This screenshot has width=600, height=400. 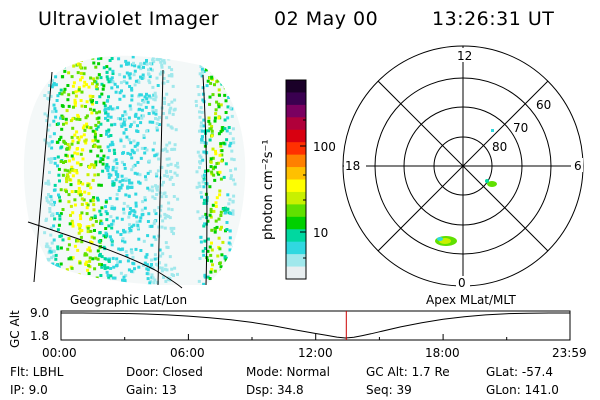 What do you see at coordinates (521, 128) in the screenshot?
I see `lat-label-70: 70` at bounding box center [521, 128].